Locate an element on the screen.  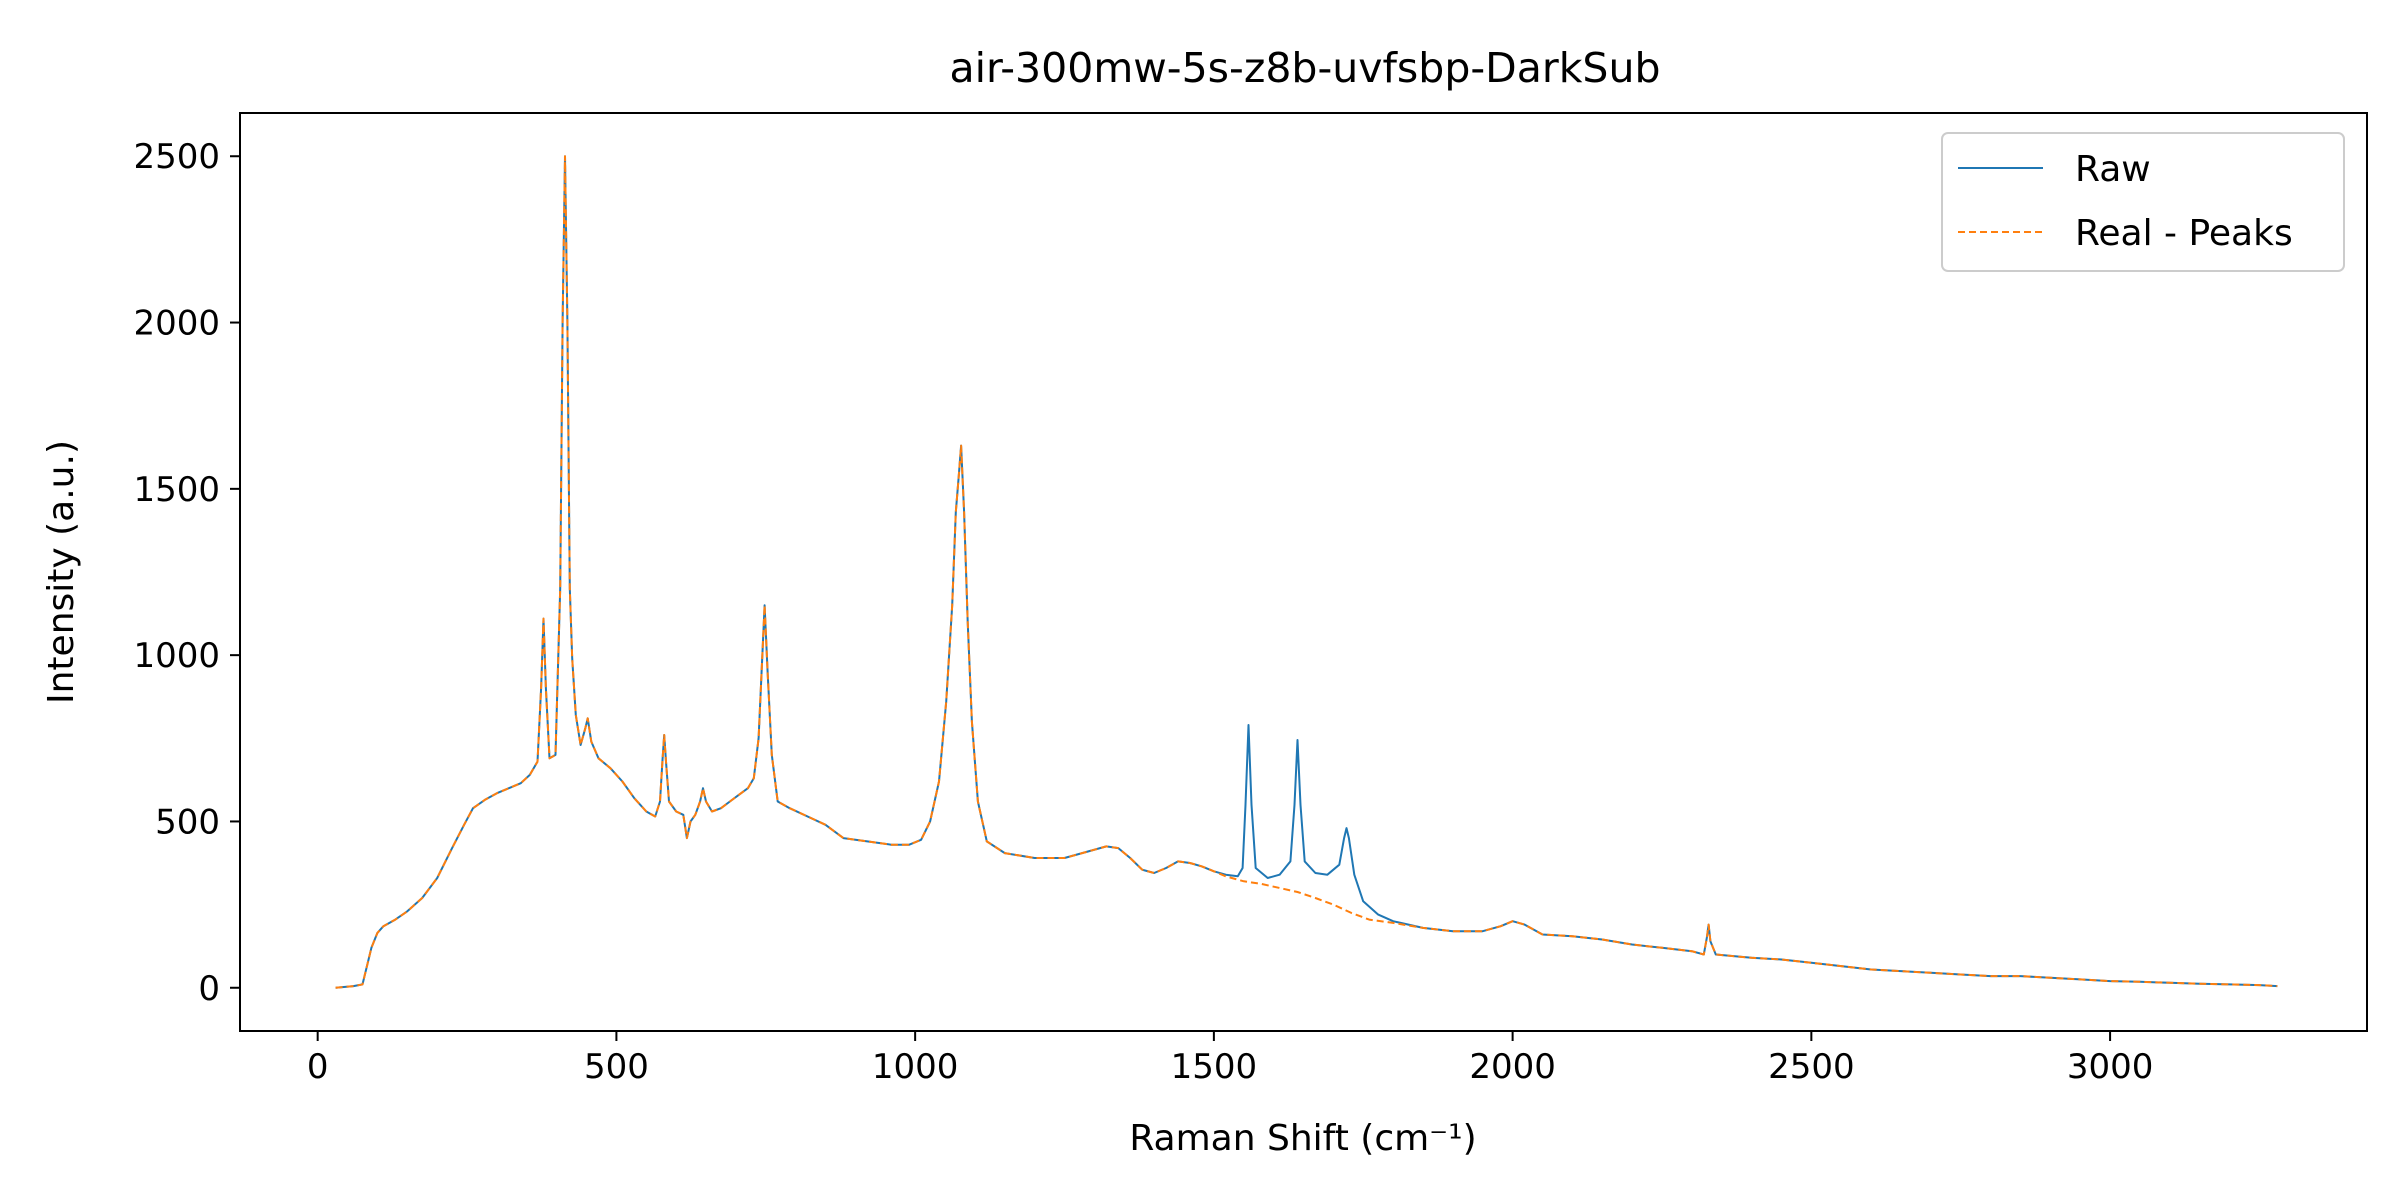
x-tick-label: 2500 is located at coordinates (1811, 1067).